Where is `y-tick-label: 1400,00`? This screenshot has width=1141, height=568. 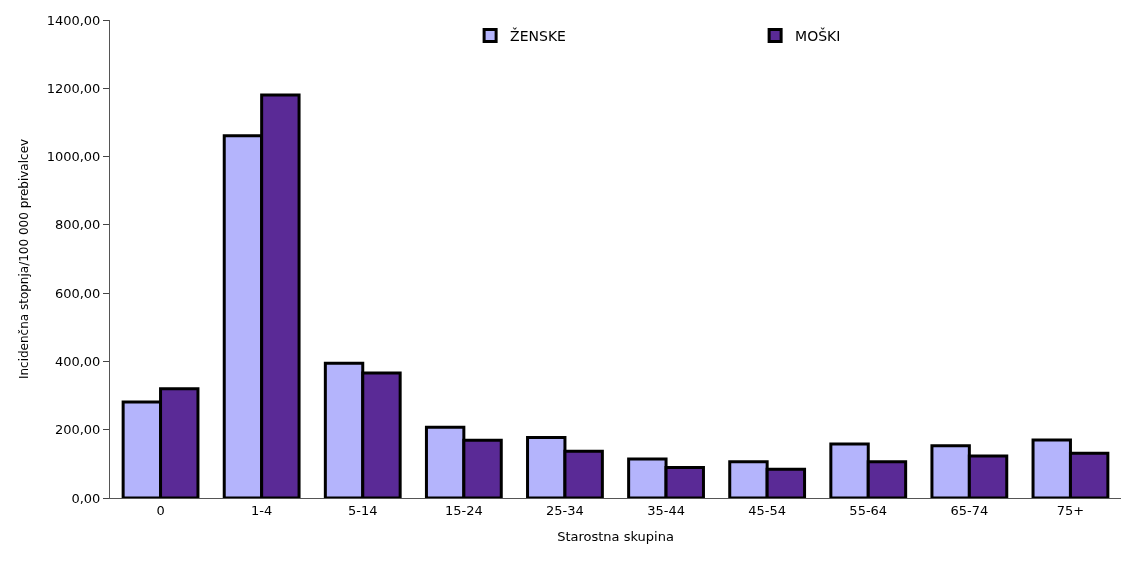 y-tick-label: 1400,00 is located at coordinates (73, 20).